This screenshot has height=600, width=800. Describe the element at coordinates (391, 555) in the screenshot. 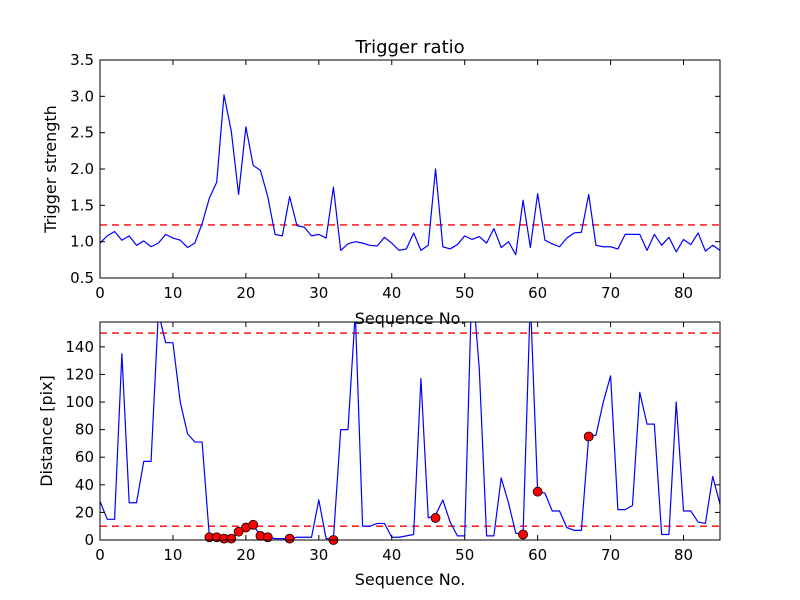

I see `bottom-x-tick-label: 40` at that location.